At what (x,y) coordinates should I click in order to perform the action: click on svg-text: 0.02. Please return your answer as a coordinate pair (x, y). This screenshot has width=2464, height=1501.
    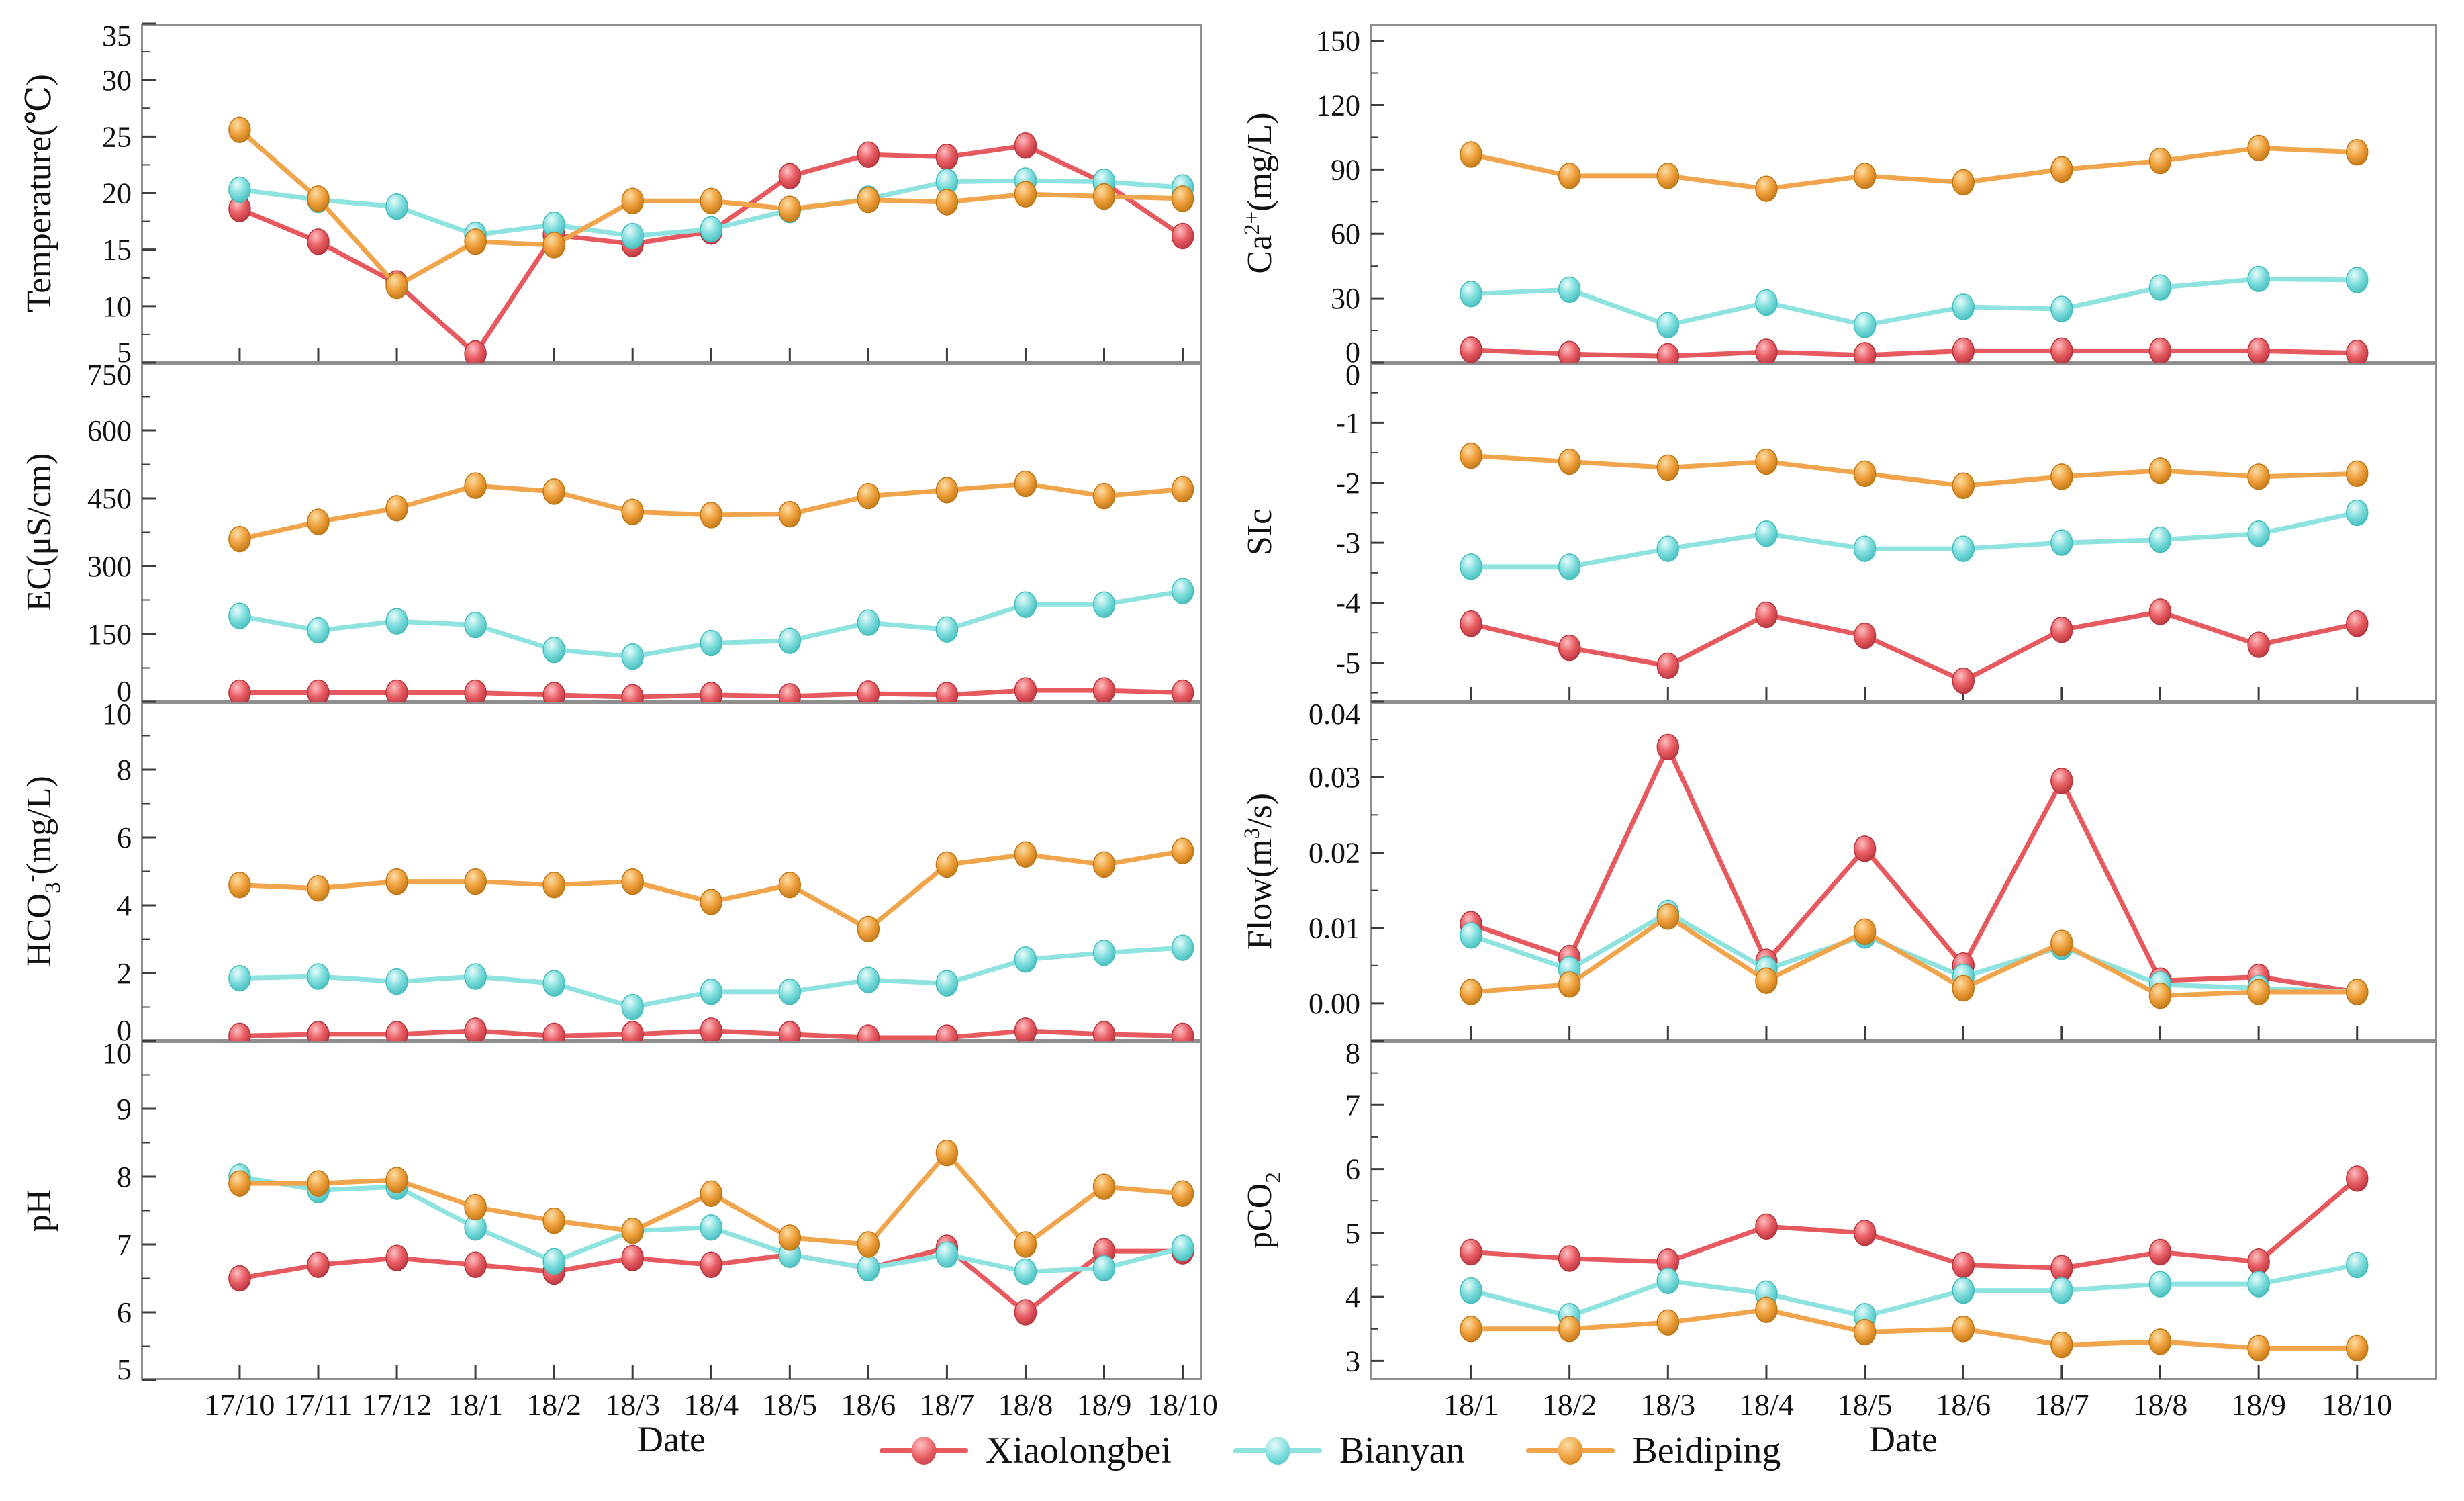
    Looking at the image, I should click on (1334, 852).